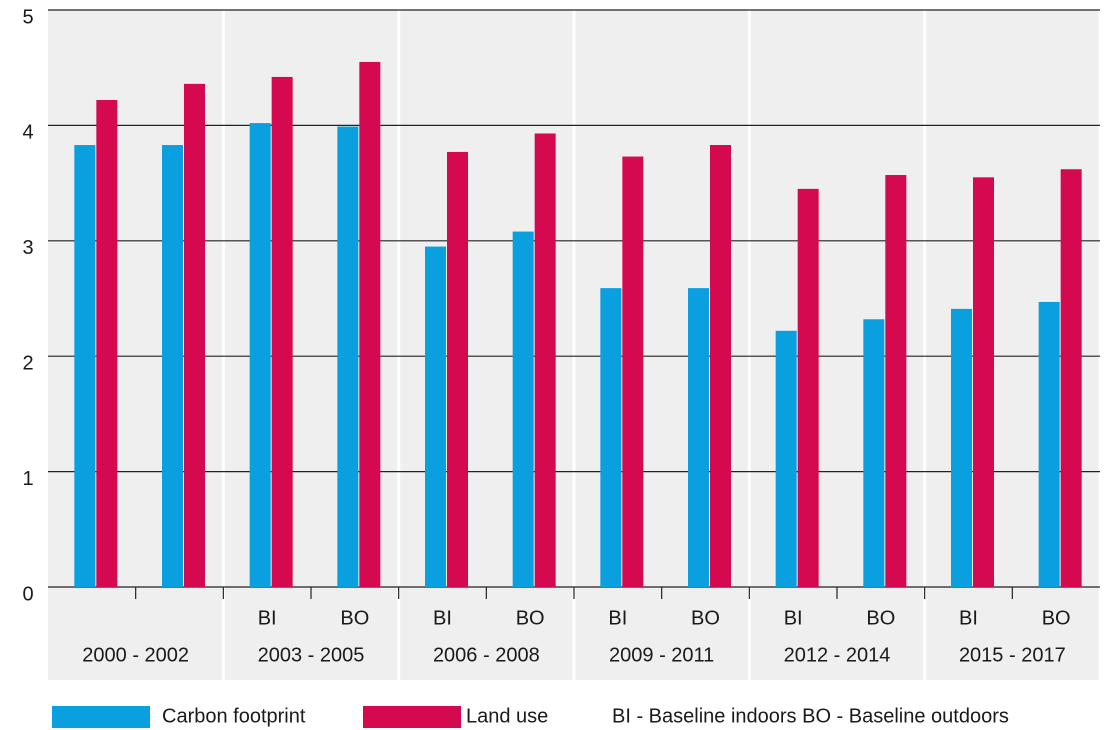  I want to click on y-tick-label: 0, so click(27, 594).